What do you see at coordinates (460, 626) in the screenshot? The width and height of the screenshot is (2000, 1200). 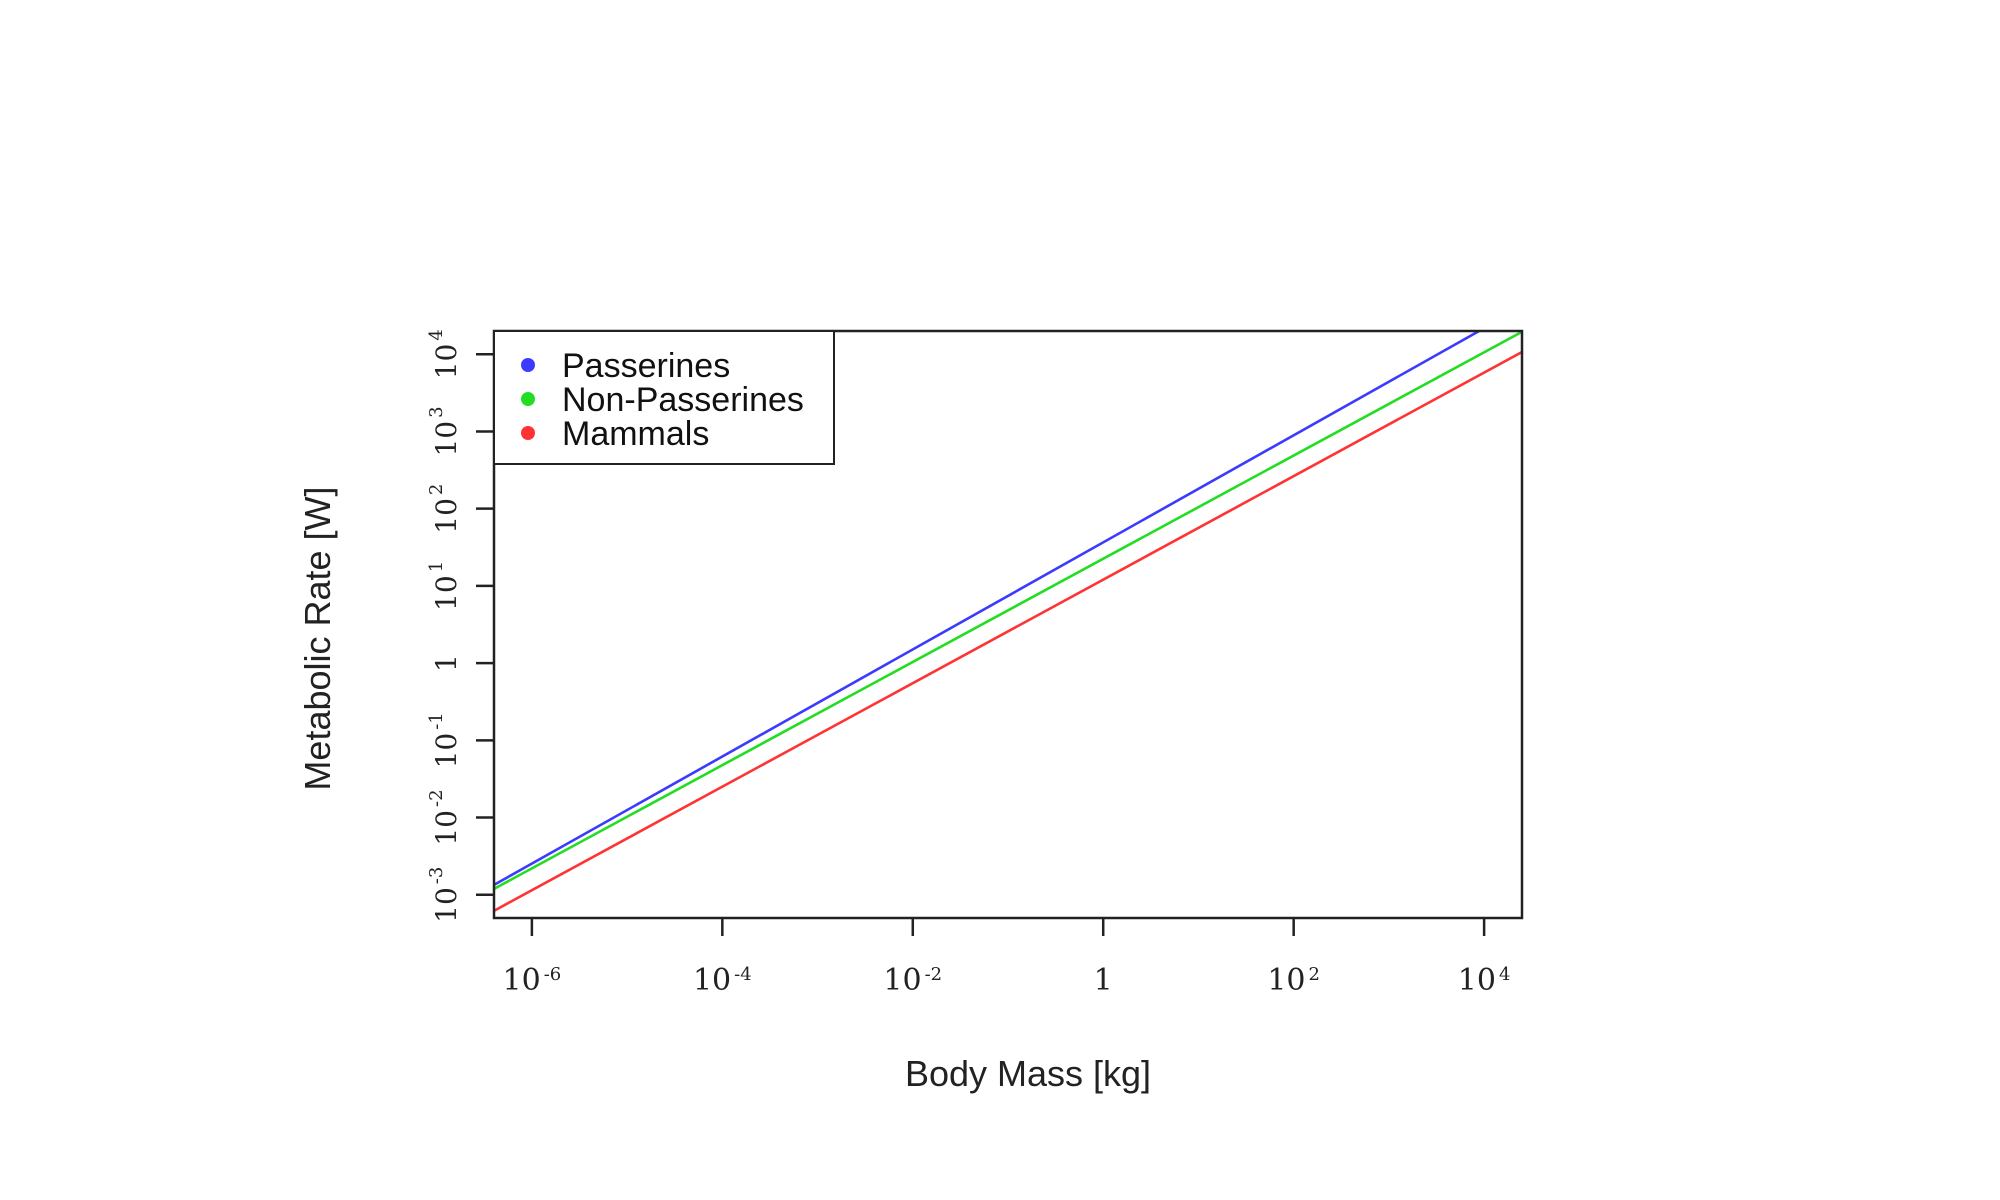 I see `y-axis: 10-3 10-2 10-1 1 101 102 103 104` at bounding box center [460, 626].